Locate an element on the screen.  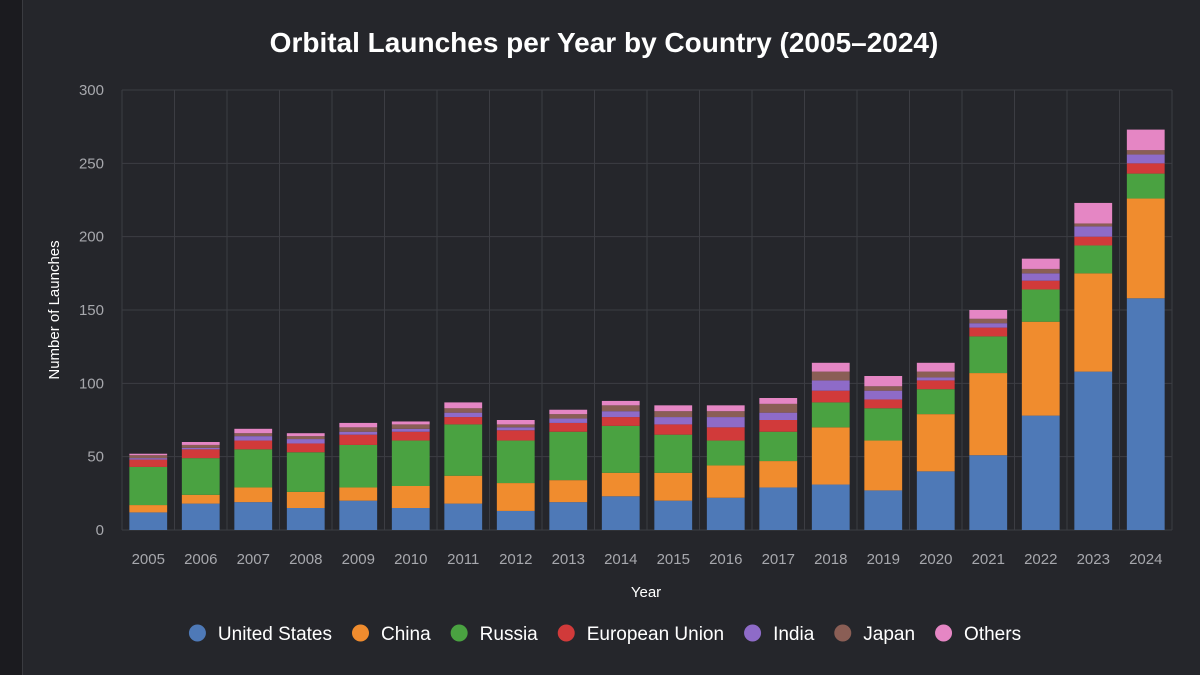
legend-item: Japan is located at coordinates (874, 634).